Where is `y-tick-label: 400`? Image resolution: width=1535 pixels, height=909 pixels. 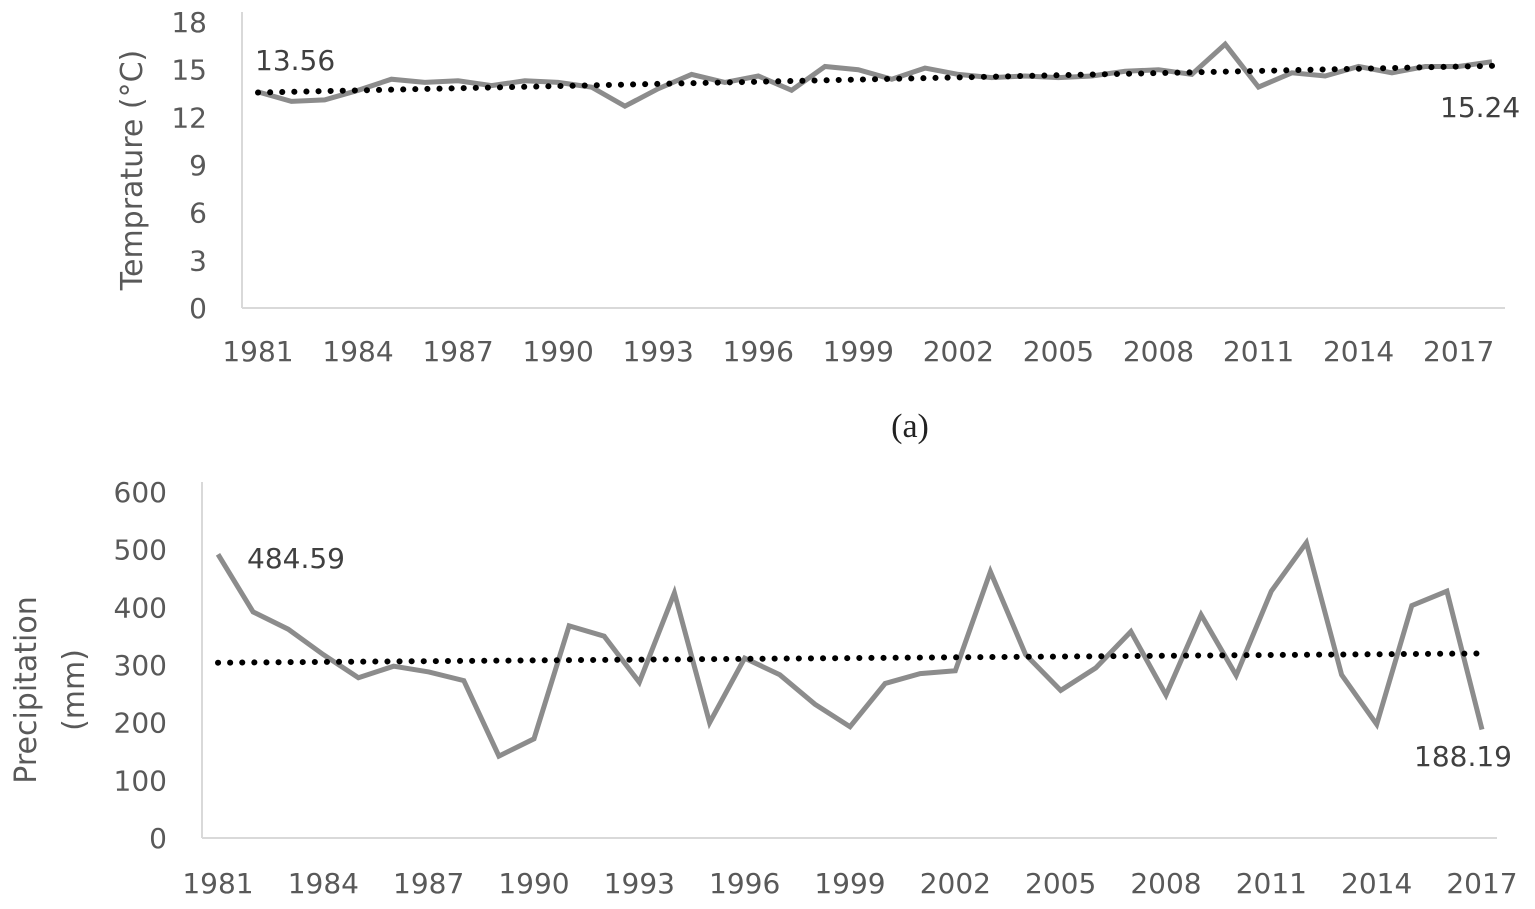 y-tick-label: 400 is located at coordinates (140, 607).